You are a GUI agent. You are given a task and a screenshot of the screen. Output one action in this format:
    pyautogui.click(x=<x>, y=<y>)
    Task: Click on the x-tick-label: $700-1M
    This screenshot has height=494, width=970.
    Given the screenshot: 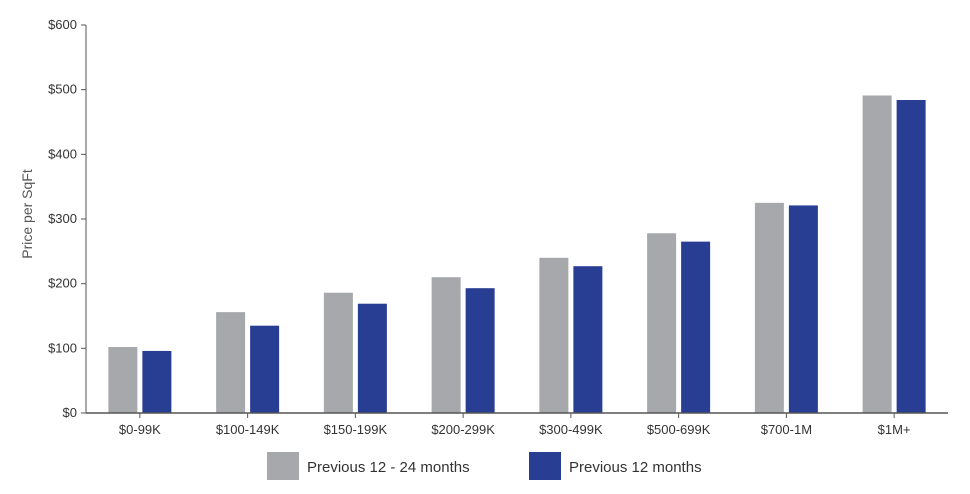 What is the action you would take?
    pyautogui.click(x=786, y=429)
    